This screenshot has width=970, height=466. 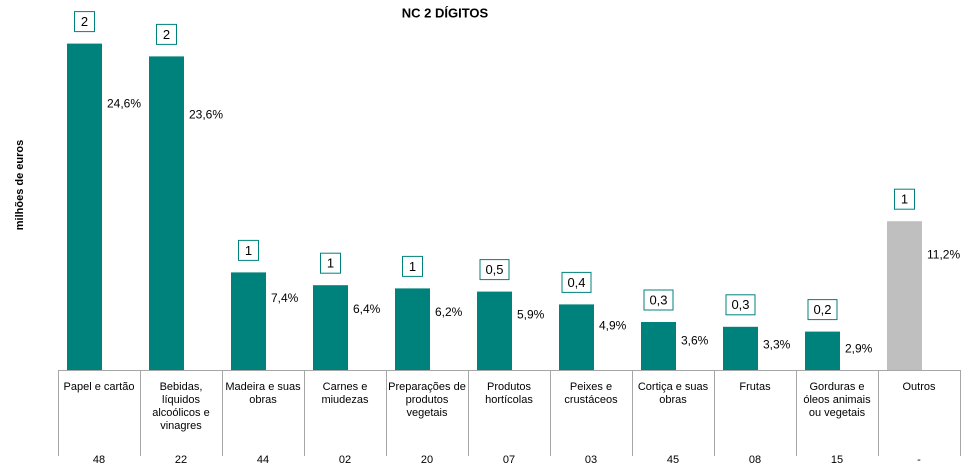 I want to click on category-code: 02, so click(x=345, y=460).